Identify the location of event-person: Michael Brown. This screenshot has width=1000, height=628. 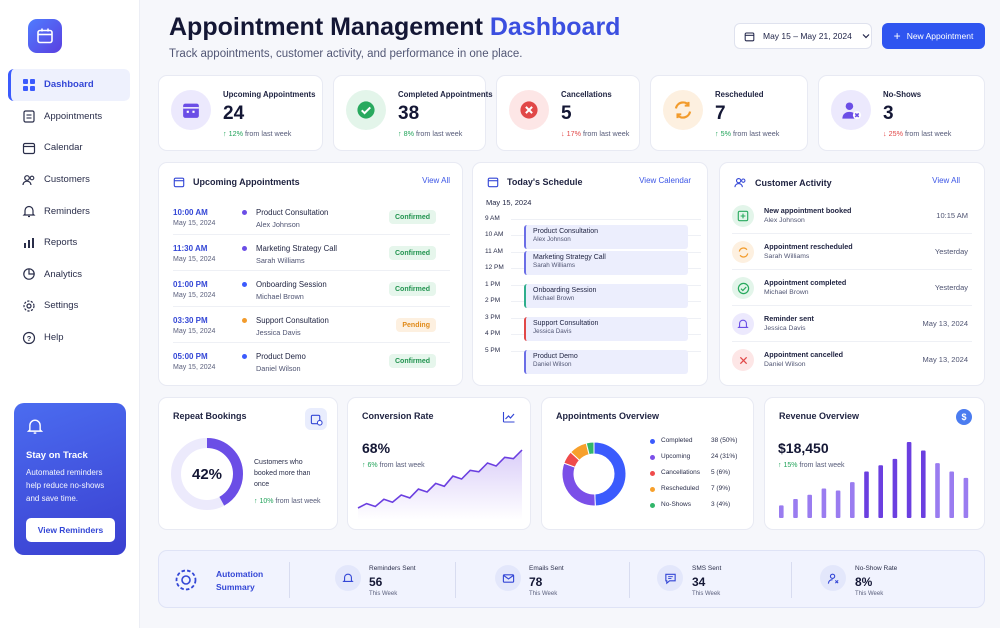
(554, 298).